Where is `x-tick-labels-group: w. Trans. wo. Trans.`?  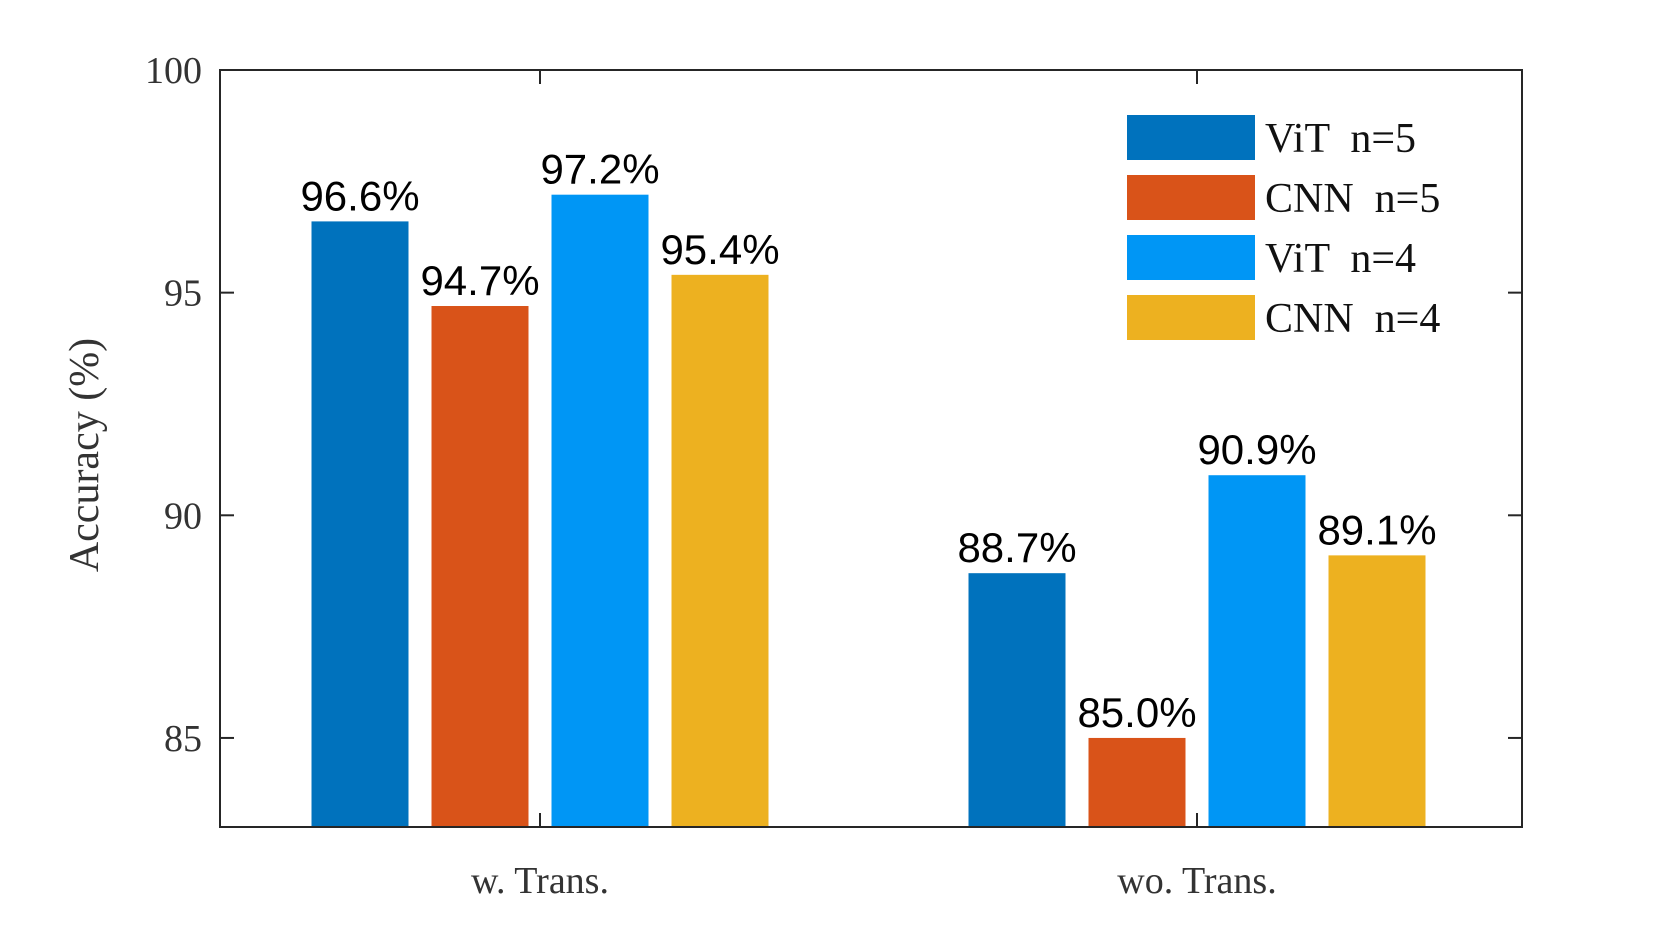
x-tick-labels-group: w. Trans. wo. Trans. is located at coordinates (874, 881).